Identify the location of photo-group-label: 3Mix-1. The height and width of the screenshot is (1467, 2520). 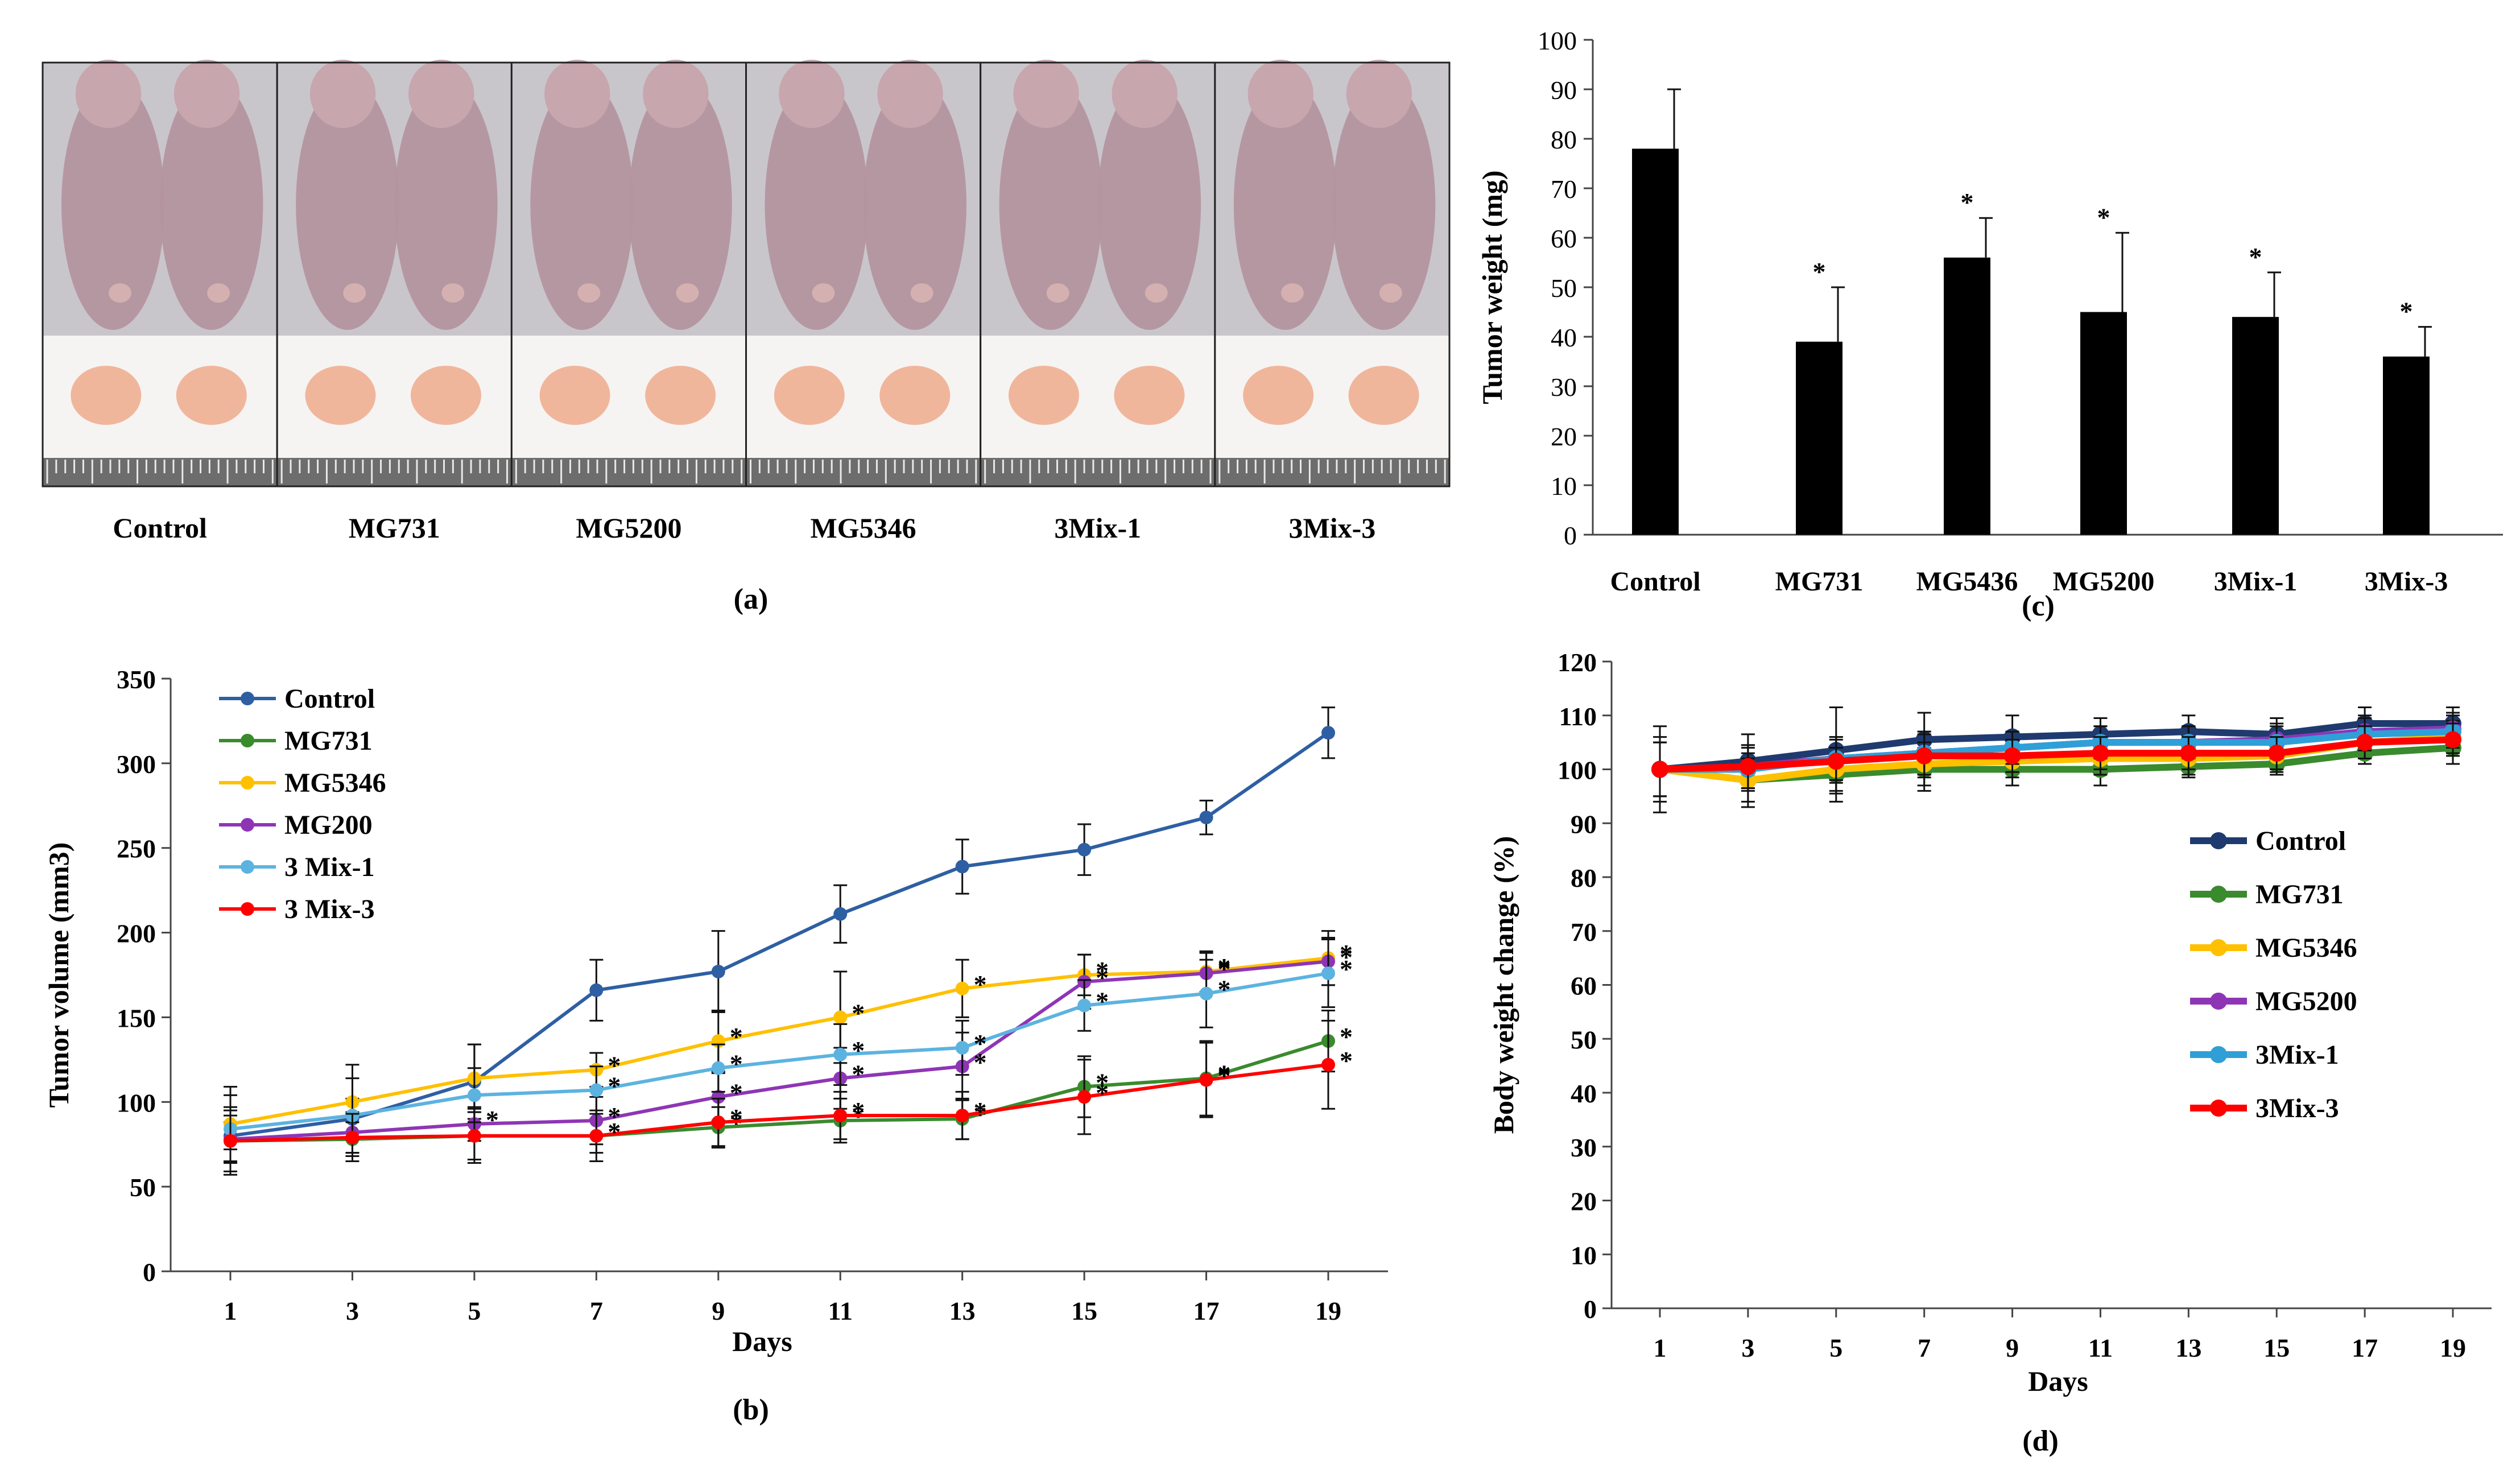
(1097, 528).